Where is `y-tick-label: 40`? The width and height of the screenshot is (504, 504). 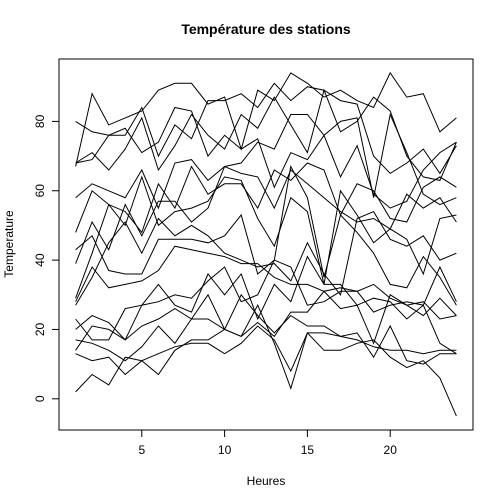
y-tick-label: 40 is located at coordinates (40, 260).